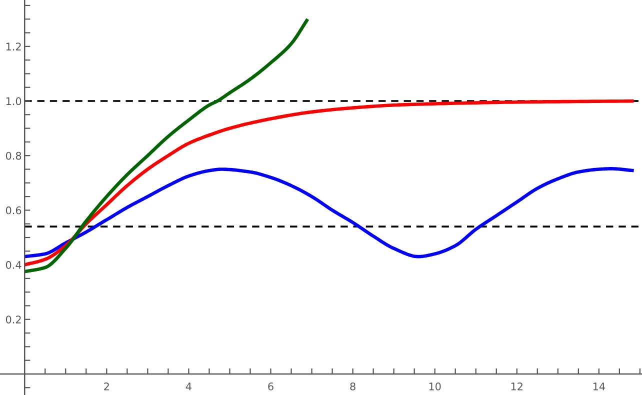  Describe the element at coordinates (599, 386) in the screenshot. I see `x-tick-label: 14` at that location.